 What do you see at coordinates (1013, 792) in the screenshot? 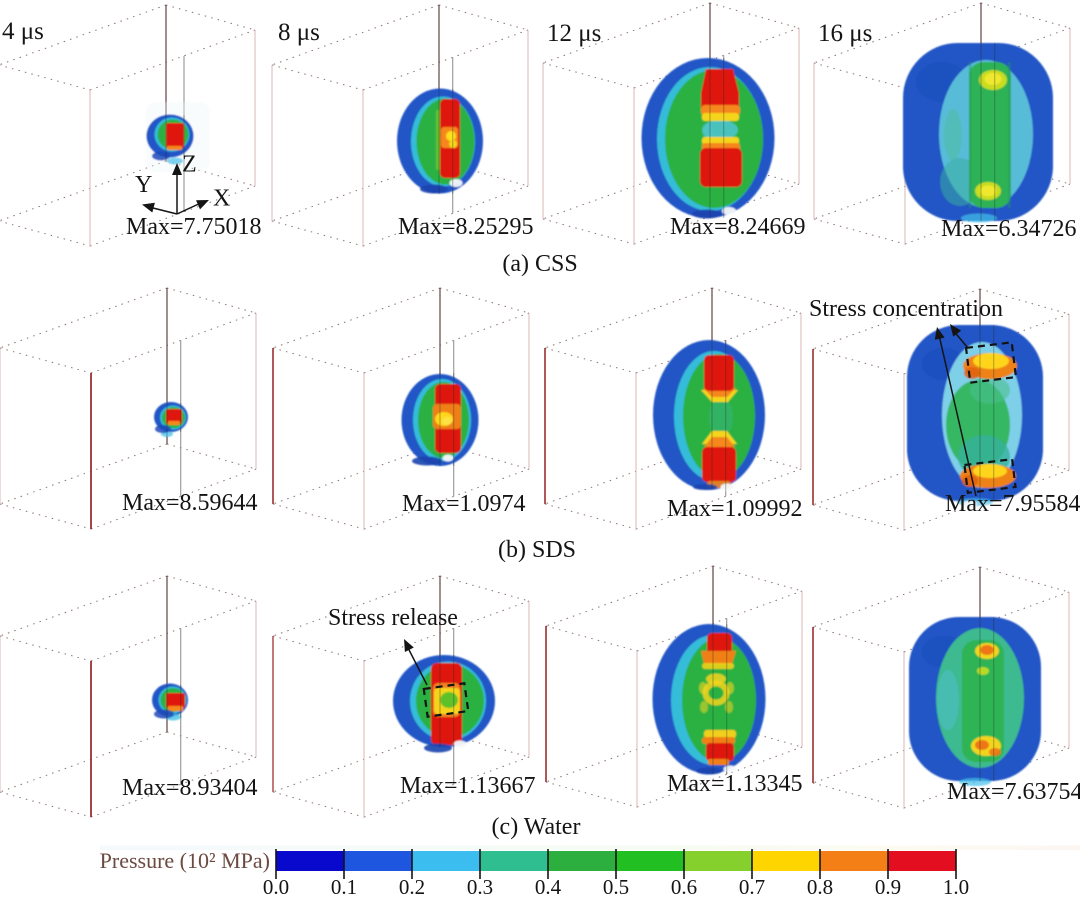
I see `svg-text: Max=7.63754` at bounding box center [1013, 792].